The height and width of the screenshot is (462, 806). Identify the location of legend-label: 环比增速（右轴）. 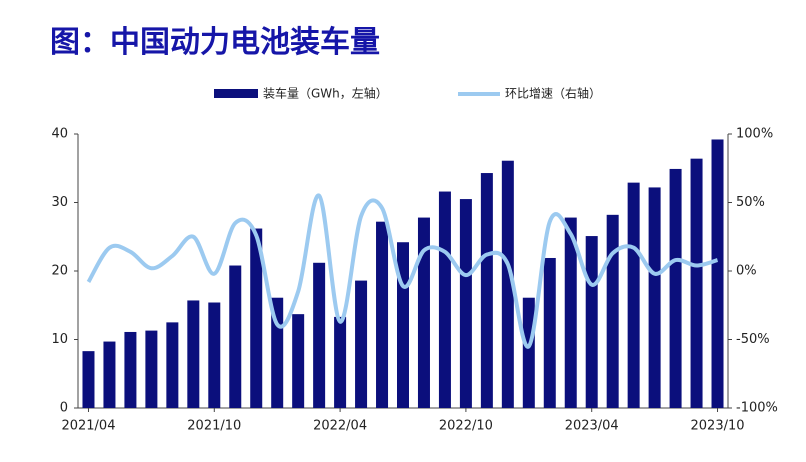
(553, 93).